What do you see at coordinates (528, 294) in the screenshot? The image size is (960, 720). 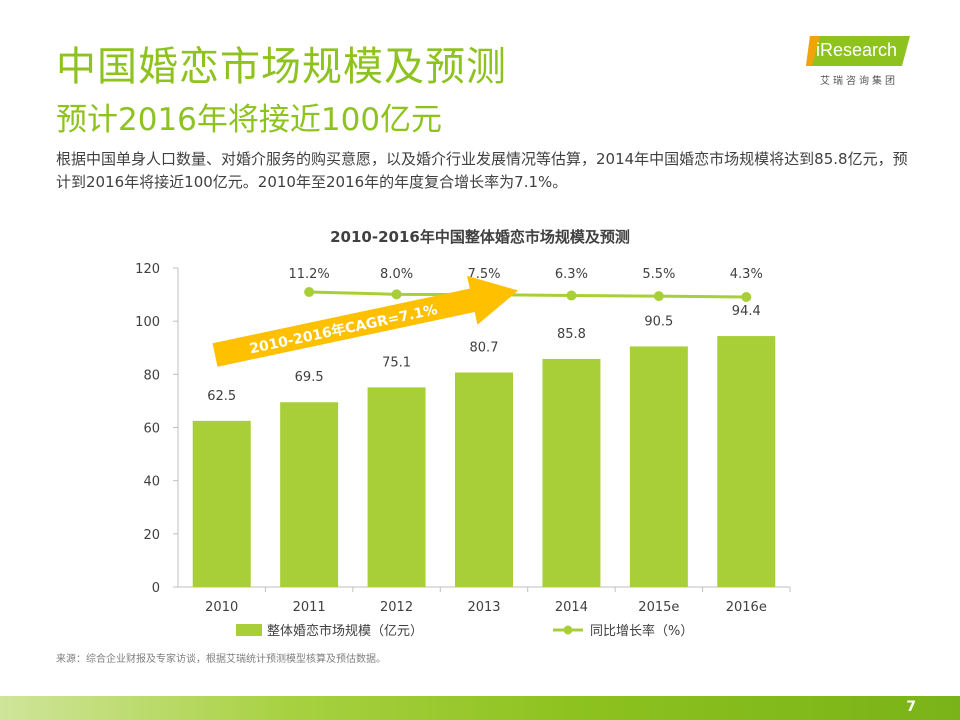 I see `growth-rate-line` at bounding box center [528, 294].